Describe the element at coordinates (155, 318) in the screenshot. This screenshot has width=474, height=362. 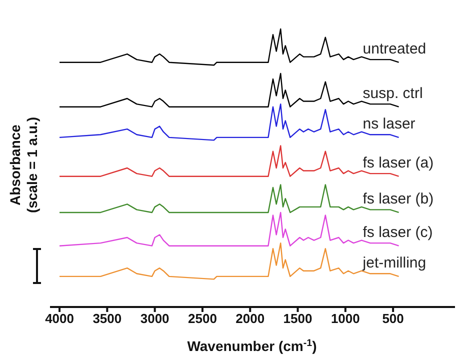
I see `x-tick-label: 3000` at that location.